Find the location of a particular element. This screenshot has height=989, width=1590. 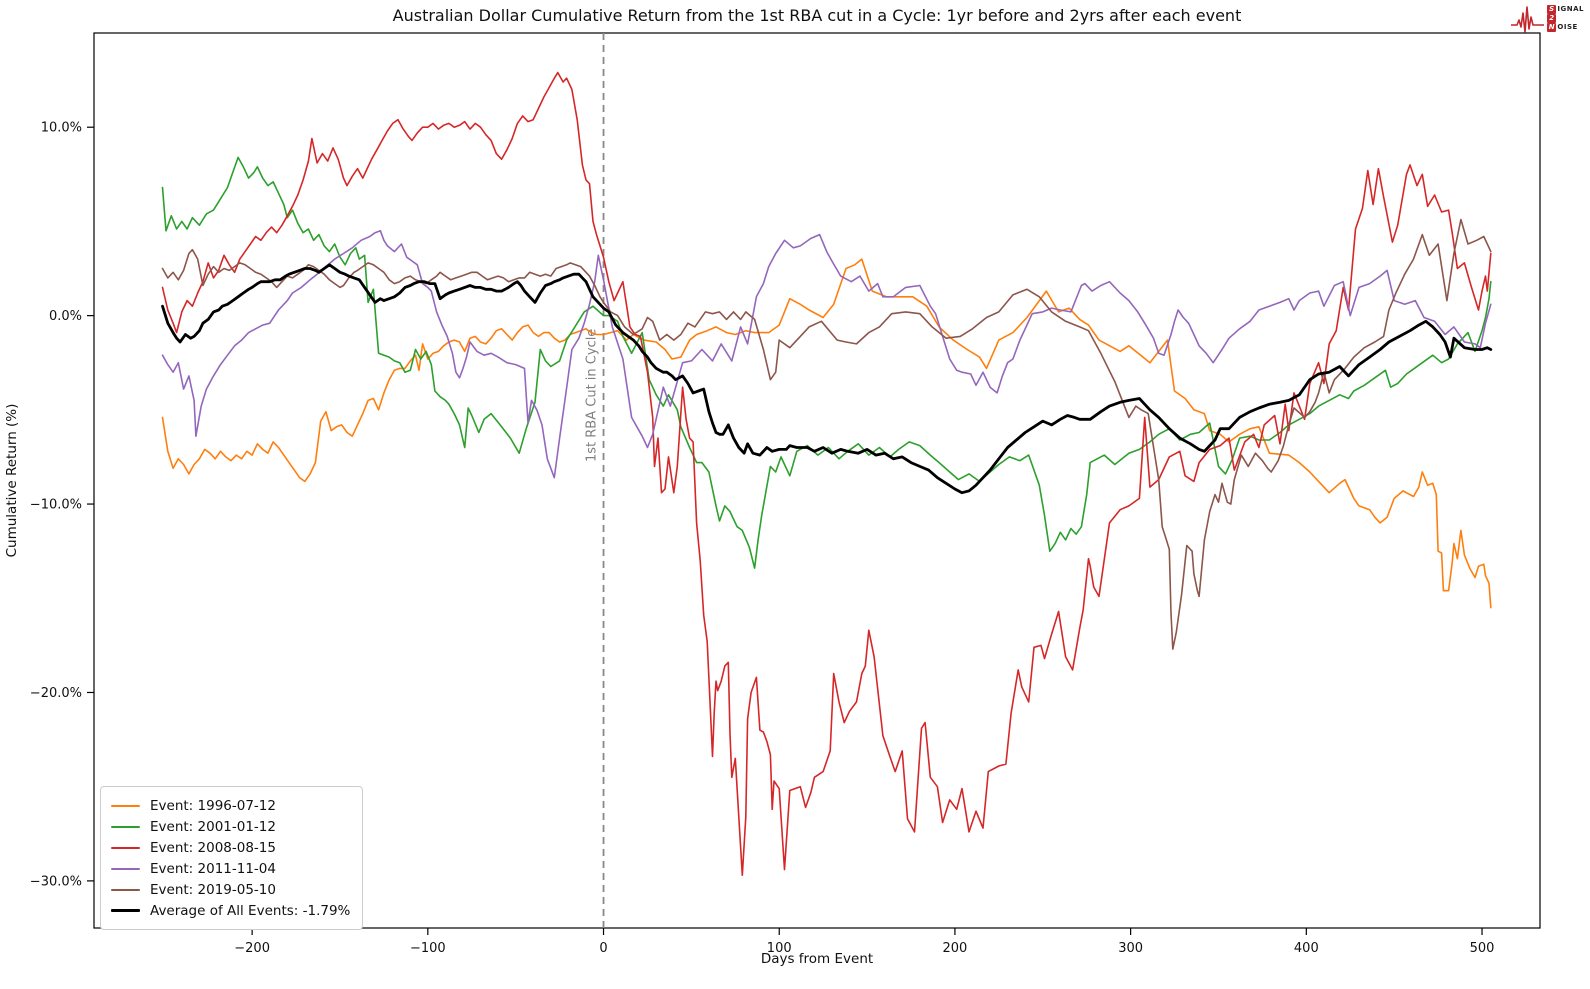

signal2noise-logo: S IGNAL 2 N OISE is located at coordinates (1547, 18).